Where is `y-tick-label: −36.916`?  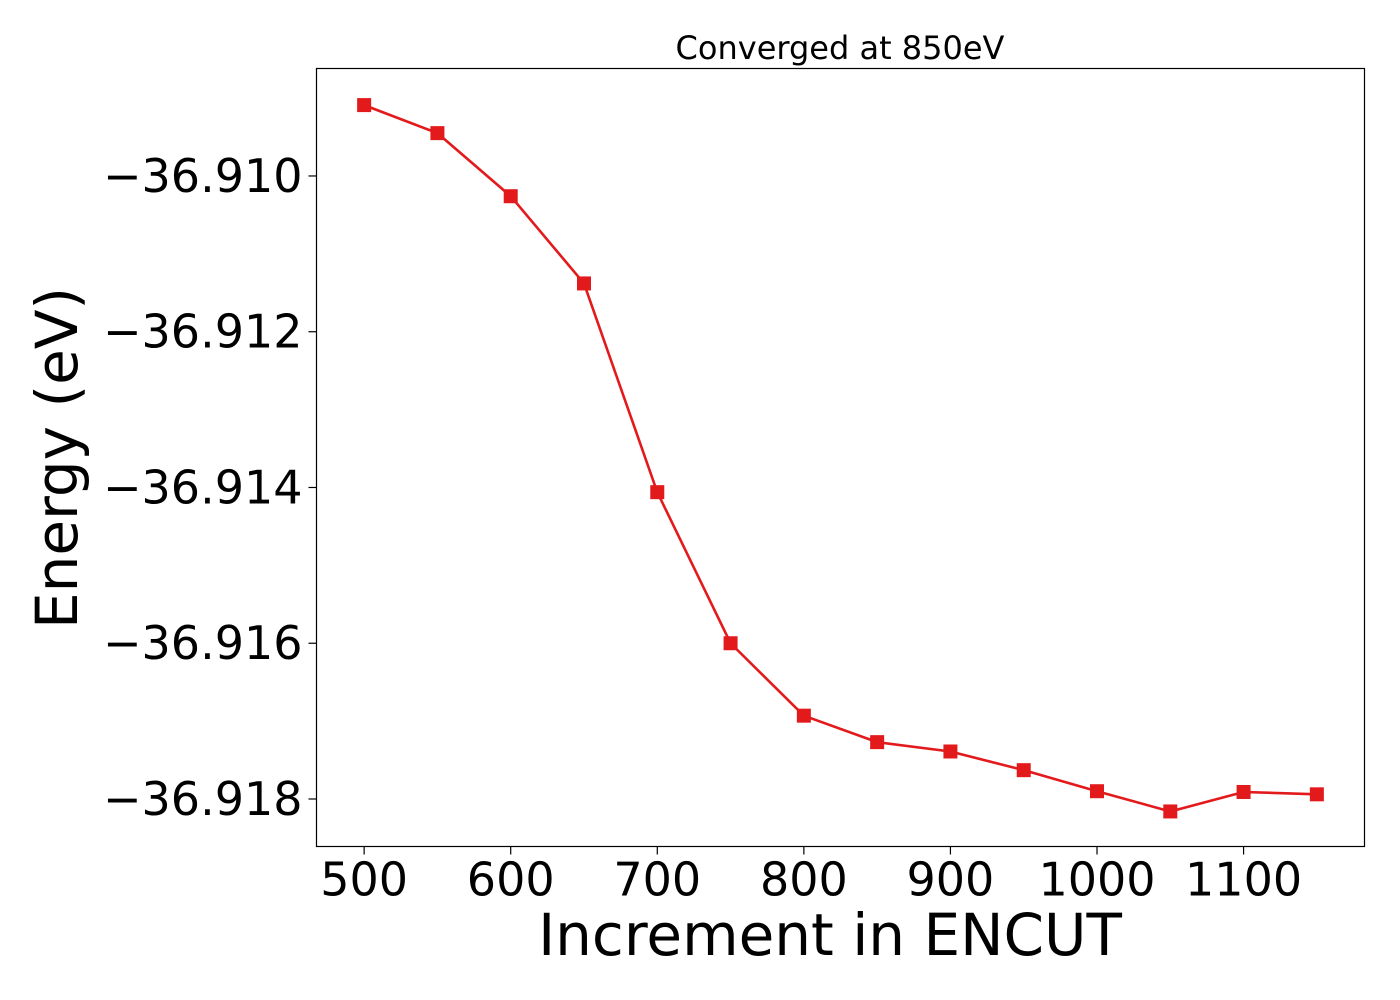
y-tick-label: −36.916 is located at coordinates (203, 643).